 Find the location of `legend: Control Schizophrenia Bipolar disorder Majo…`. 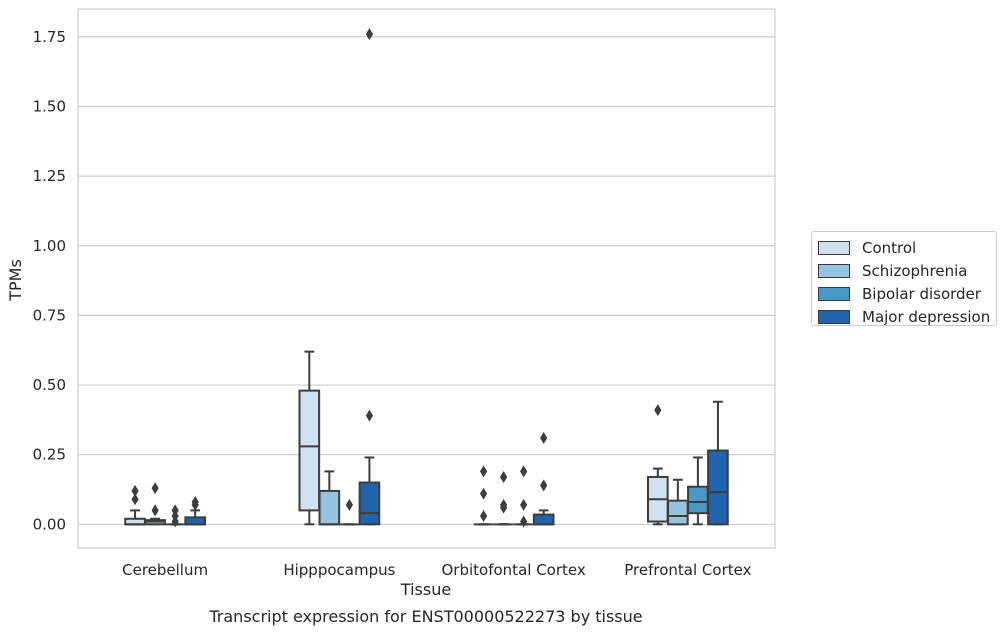

legend: Control Schizophrenia Bipolar disorder Majo… is located at coordinates (904, 278).